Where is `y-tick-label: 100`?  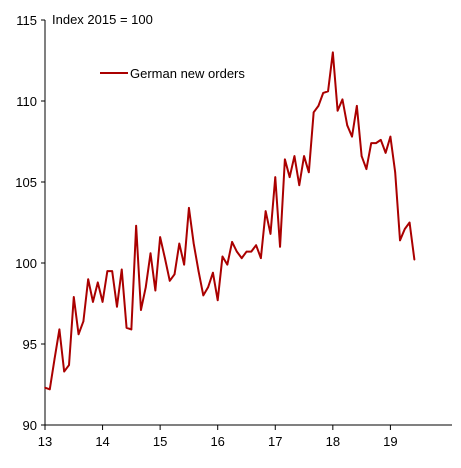
y-tick-label: 100 is located at coordinates (26, 263).